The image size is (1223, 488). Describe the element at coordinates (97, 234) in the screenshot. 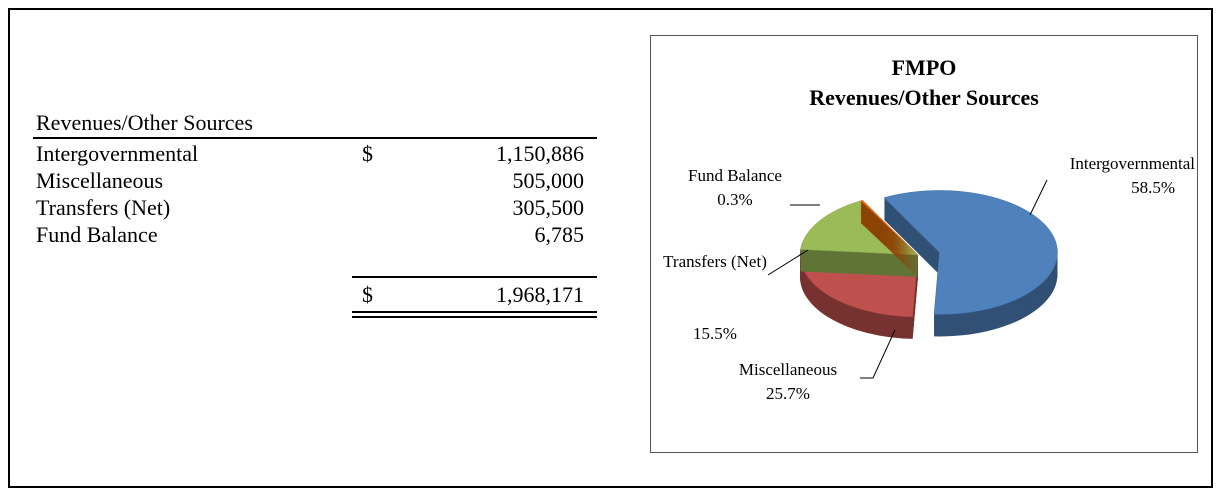

I see `row-label: Fund Balance` at that location.